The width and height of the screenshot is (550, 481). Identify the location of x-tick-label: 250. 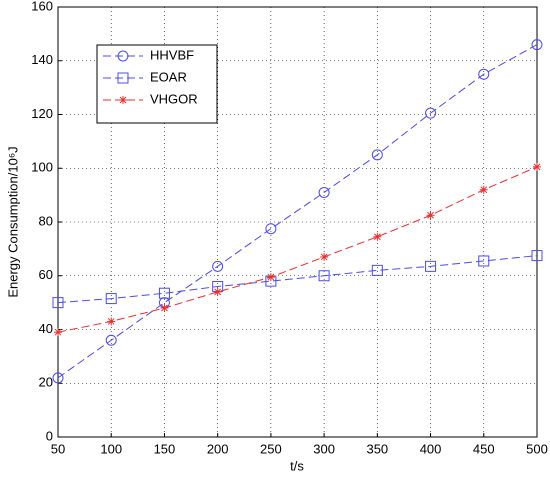
(271, 448).